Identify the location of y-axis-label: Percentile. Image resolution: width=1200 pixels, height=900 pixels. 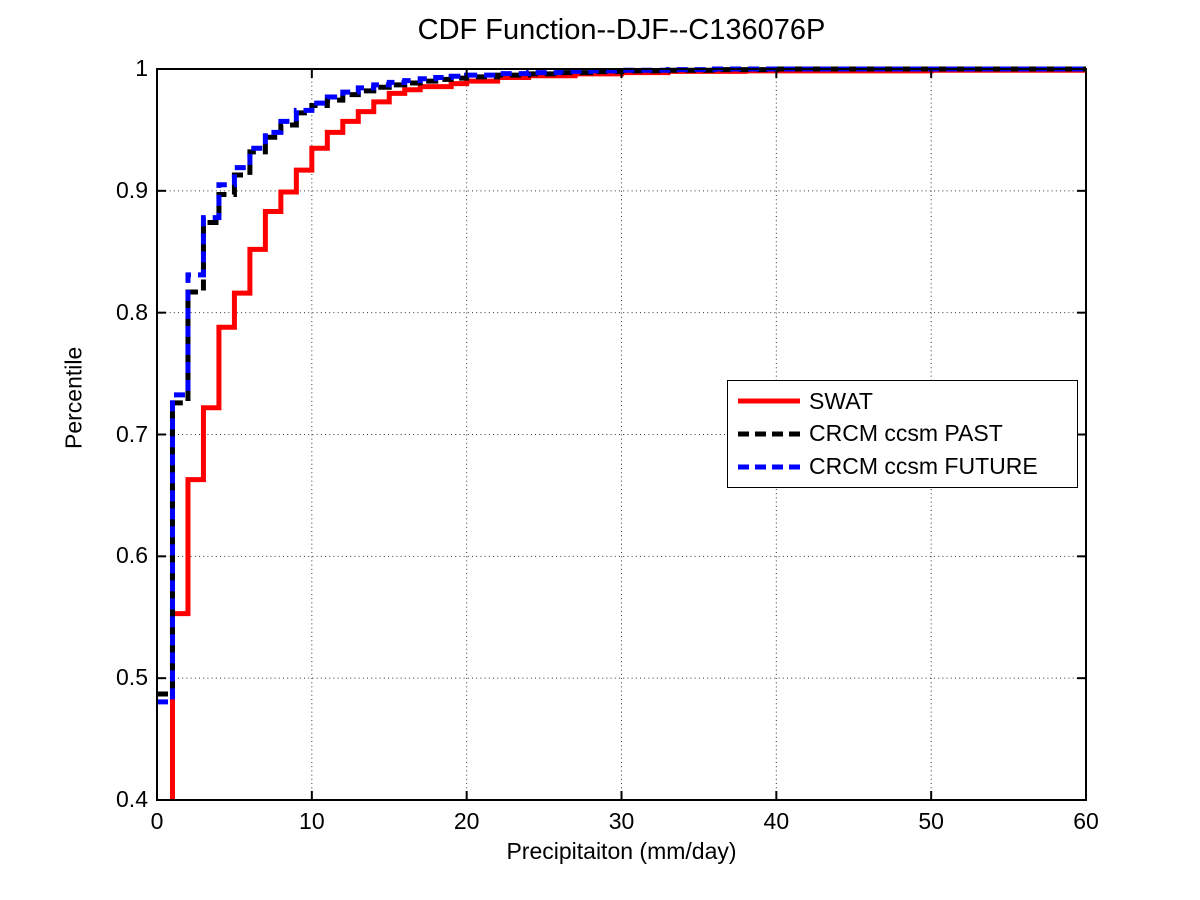
(73, 397).